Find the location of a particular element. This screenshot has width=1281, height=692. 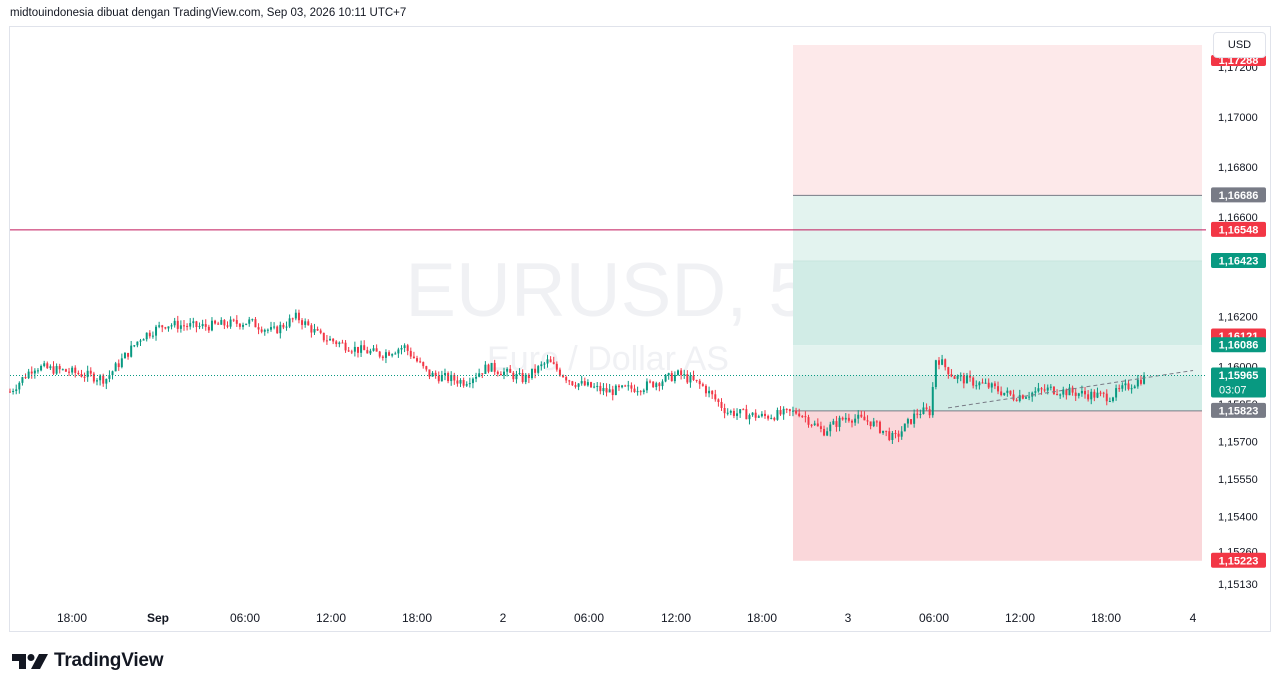

currency-button: USD is located at coordinates (1239, 45).